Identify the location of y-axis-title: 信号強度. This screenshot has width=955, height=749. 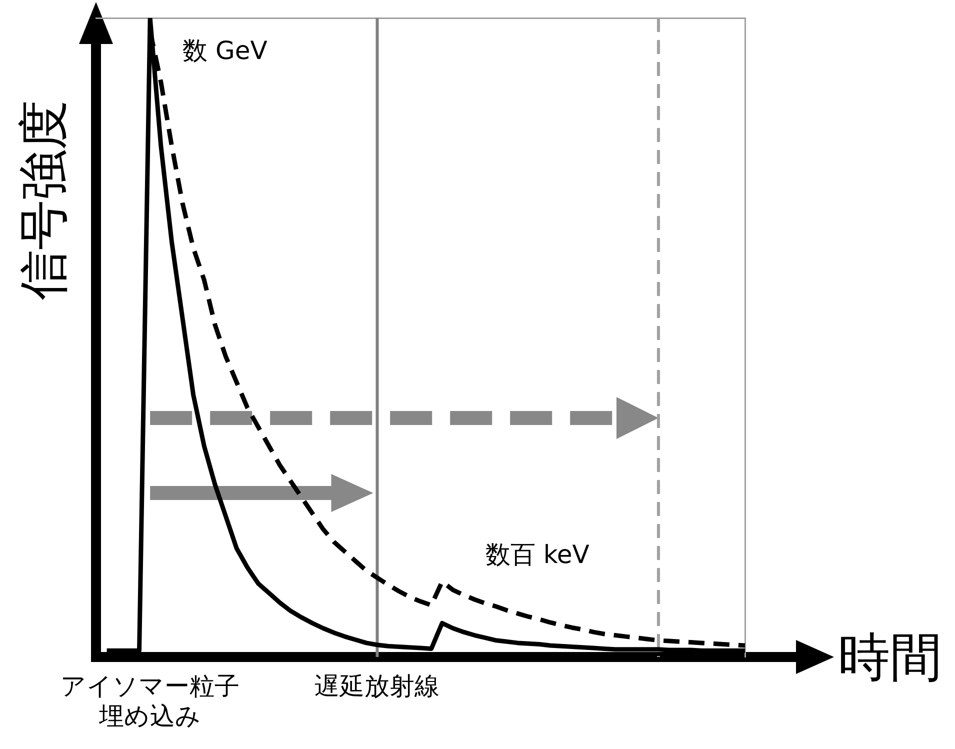
(44, 200).